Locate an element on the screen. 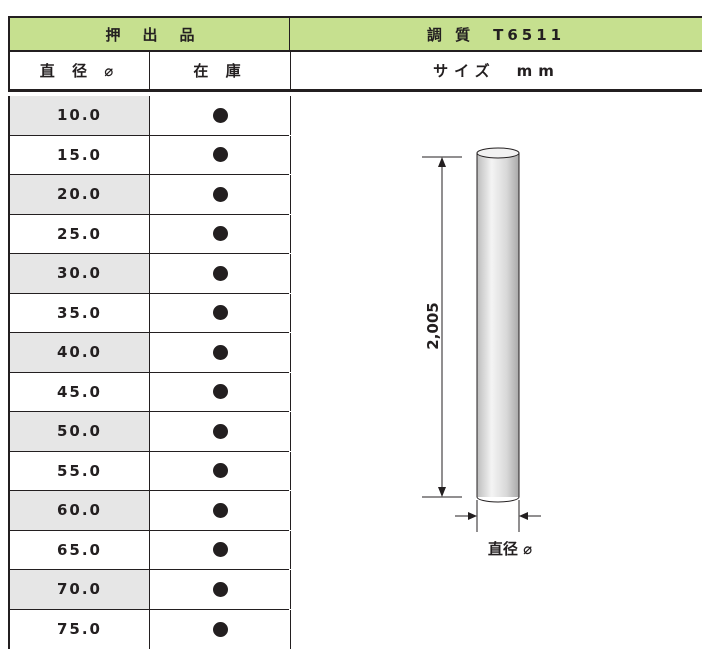 The height and width of the screenshot is (649, 702). diameter-caption: 直径 ⌀ is located at coordinates (510, 549).